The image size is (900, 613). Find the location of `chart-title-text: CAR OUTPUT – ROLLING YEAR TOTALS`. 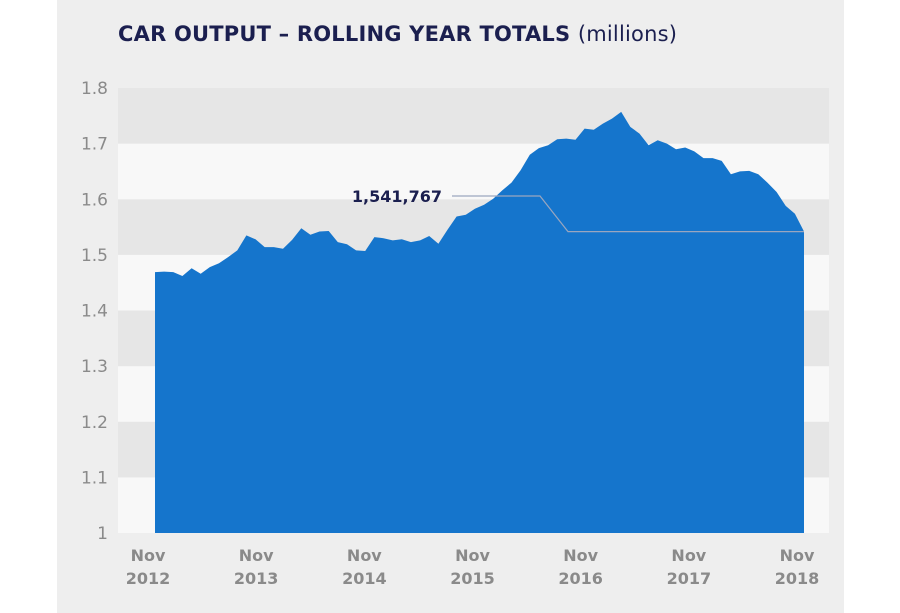

chart-title-text: CAR OUTPUT – ROLLING YEAR TOTALS is located at coordinates (344, 34).